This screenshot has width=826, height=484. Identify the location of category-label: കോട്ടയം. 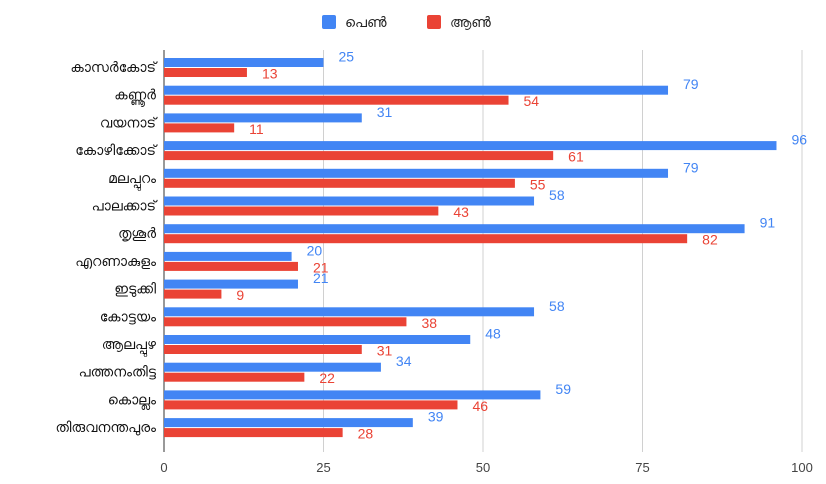
(128, 317).